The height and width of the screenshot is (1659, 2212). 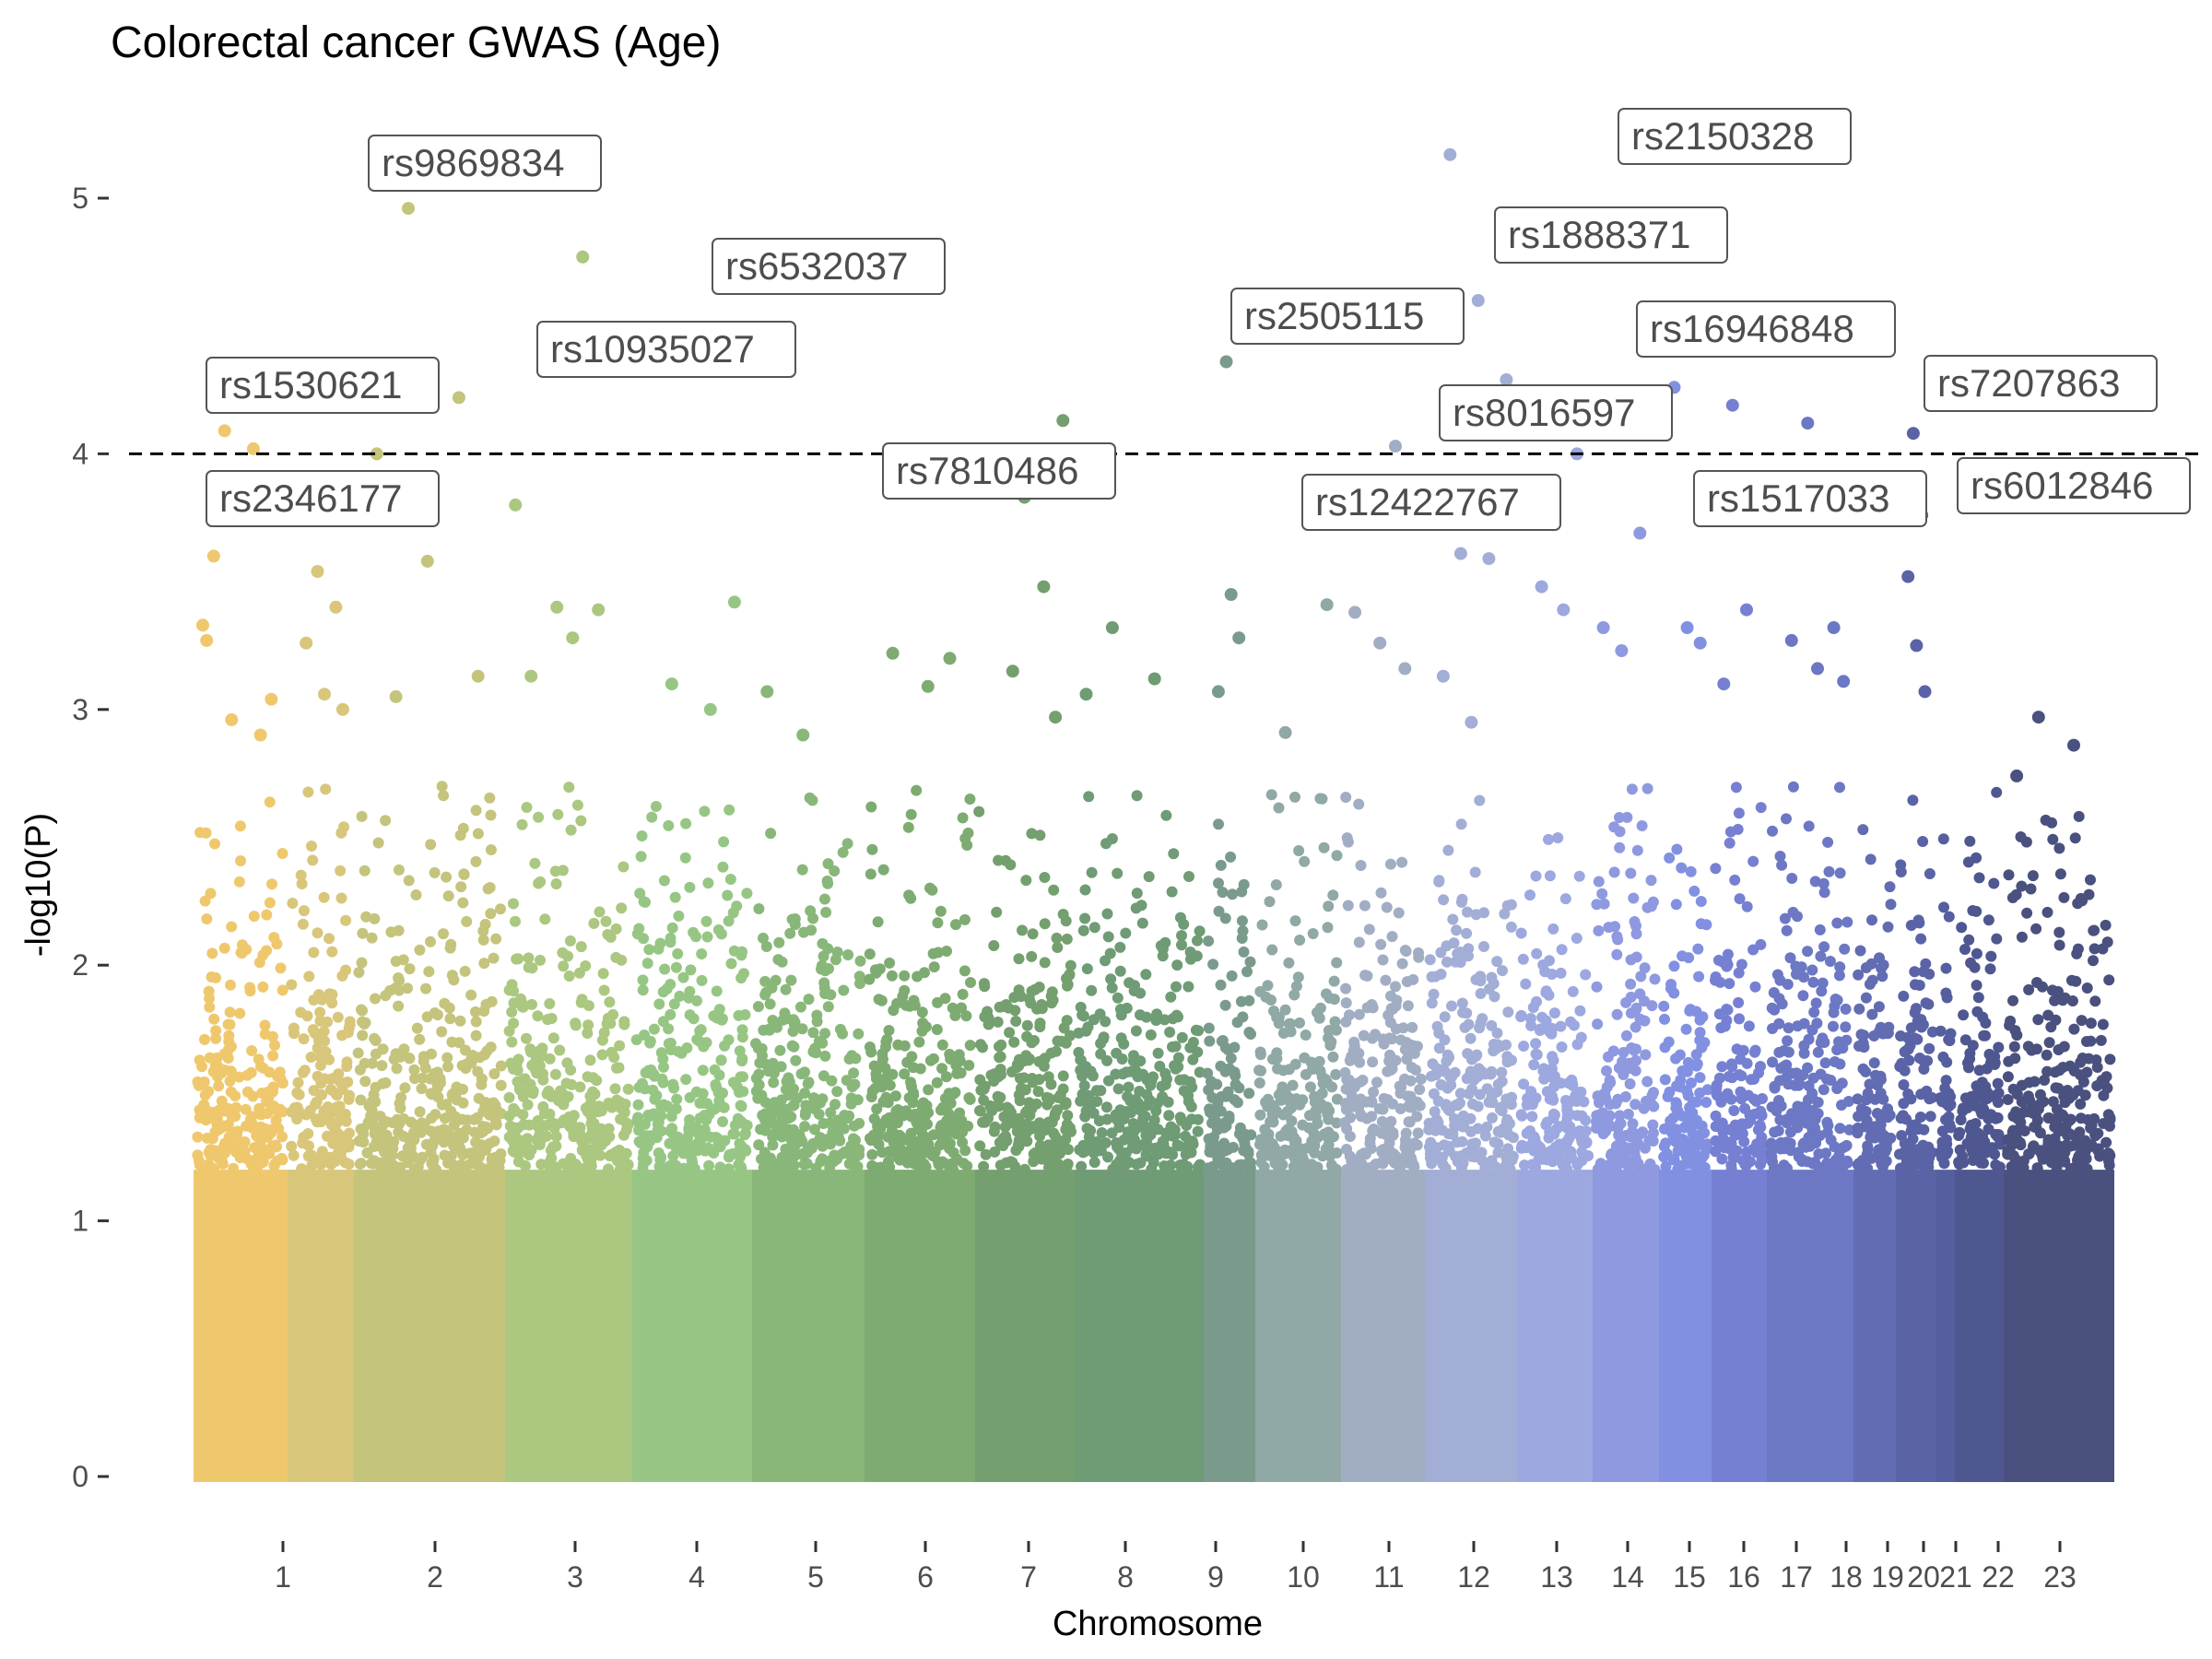 What do you see at coordinates (323, 385) in the screenshot?
I see `annotation-box` at bounding box center [323, 385].